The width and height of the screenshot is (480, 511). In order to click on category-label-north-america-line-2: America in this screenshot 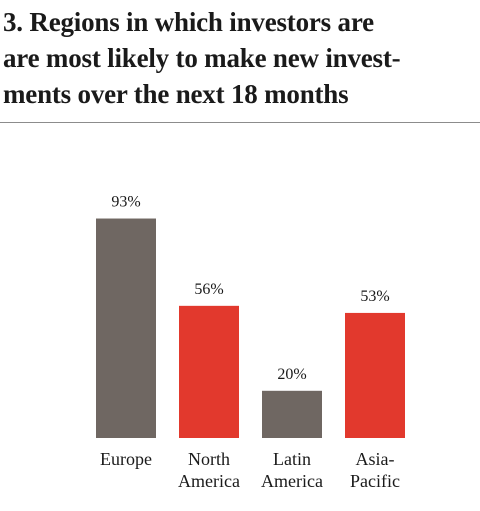, I will do `click(209, 481)`.